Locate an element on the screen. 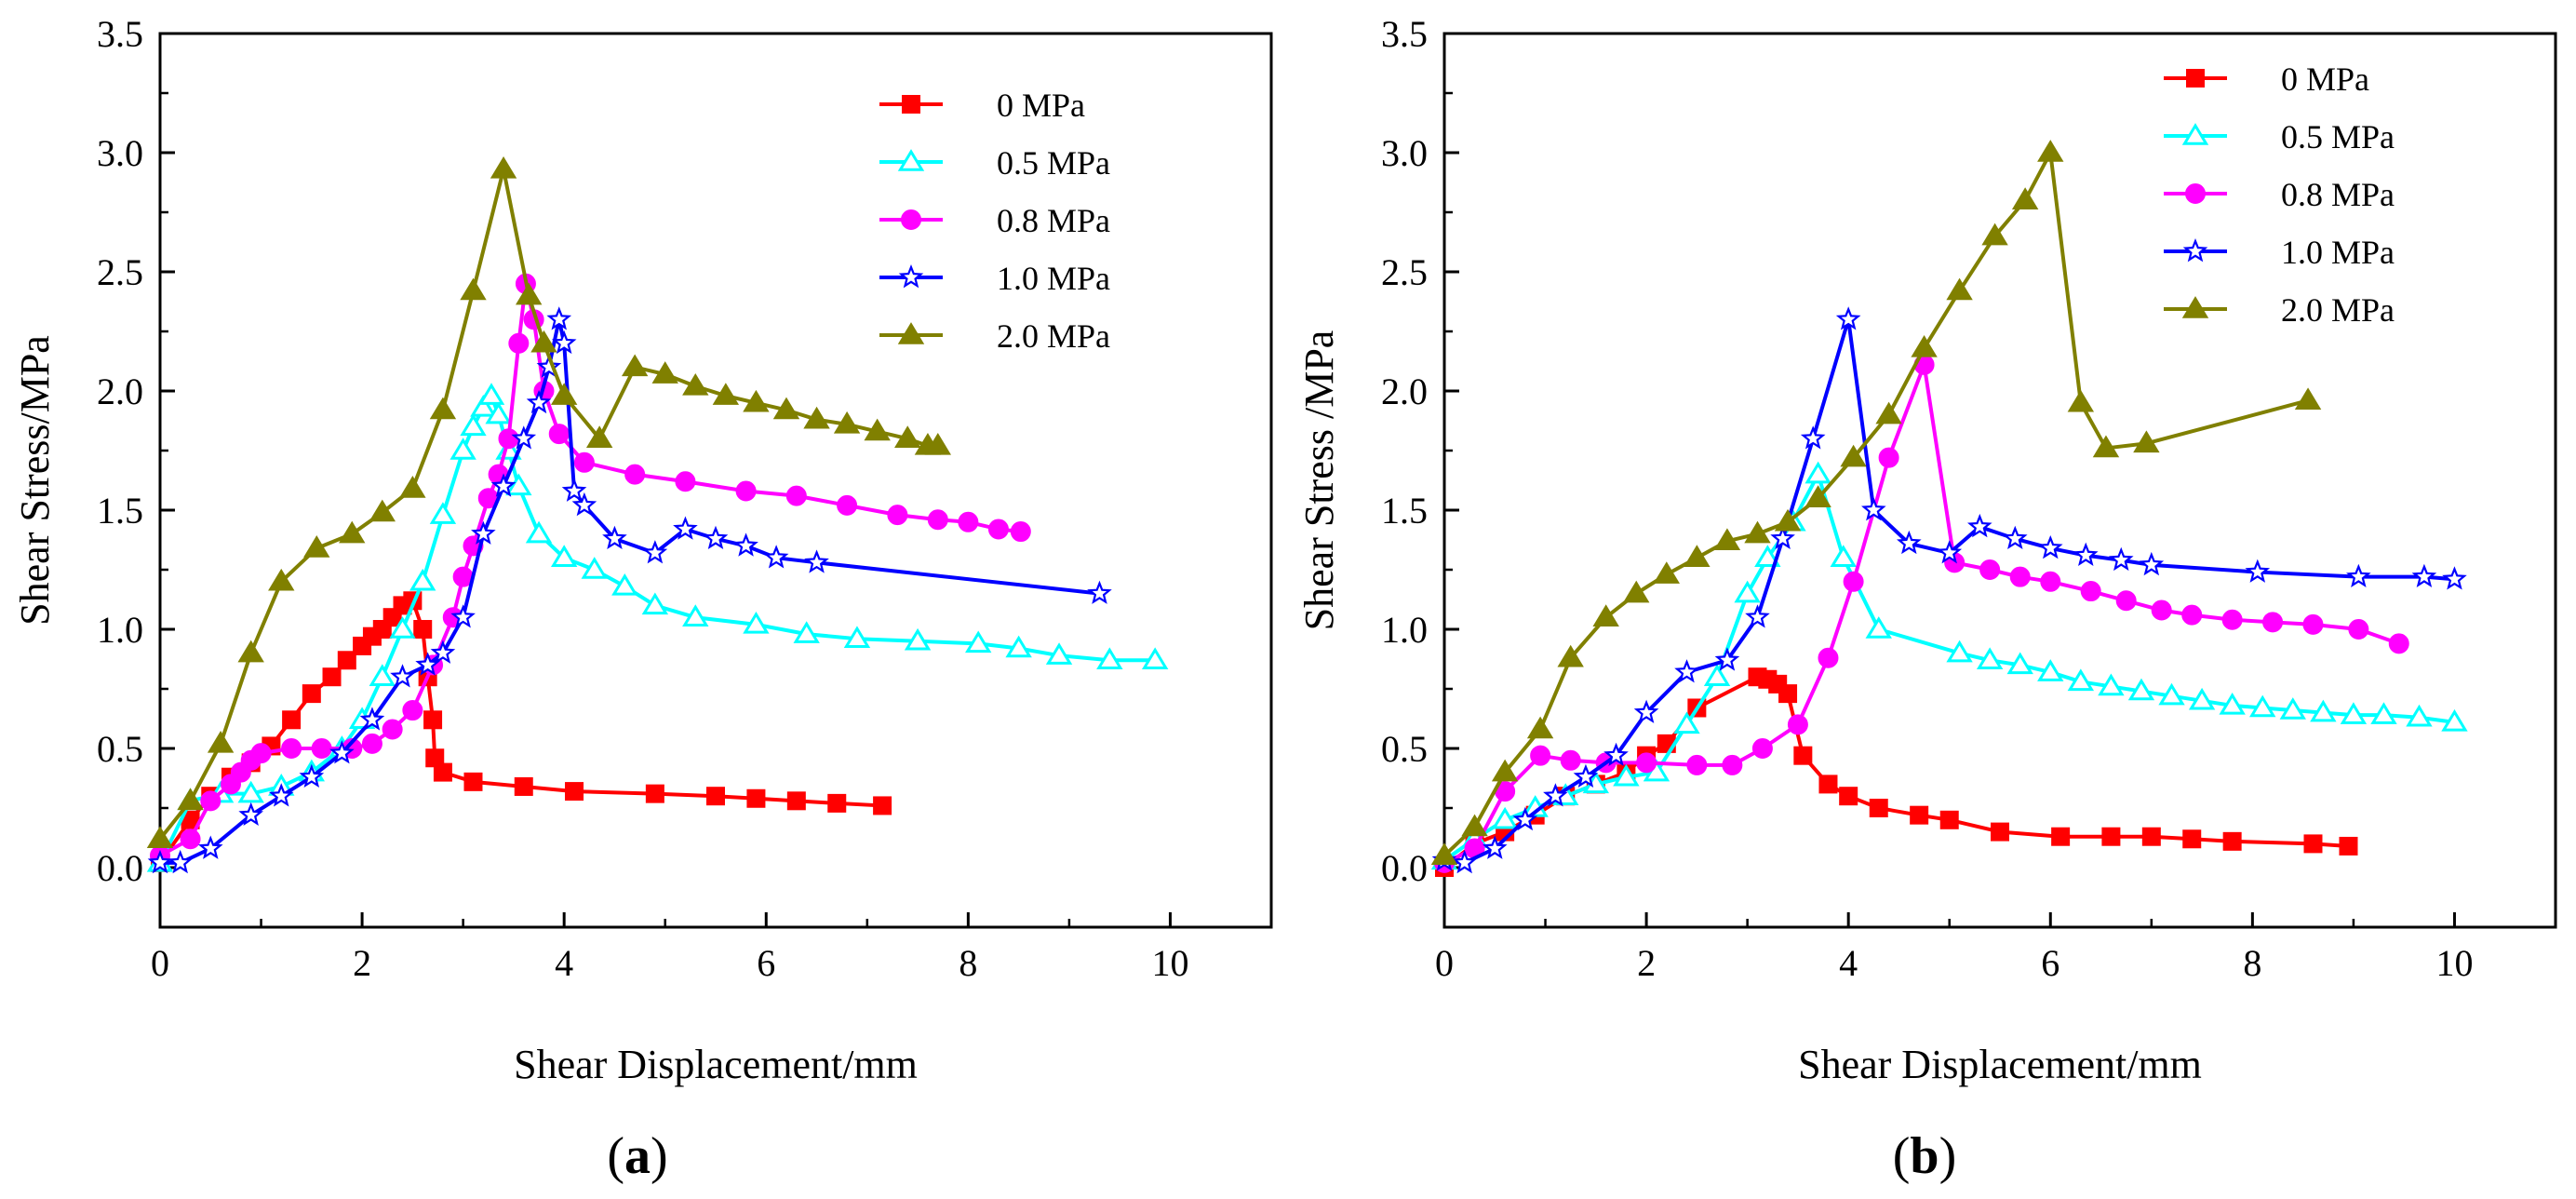 The image size is (2576, 1199). x-tick-label: 0 is located at coordinates (1444, 963).